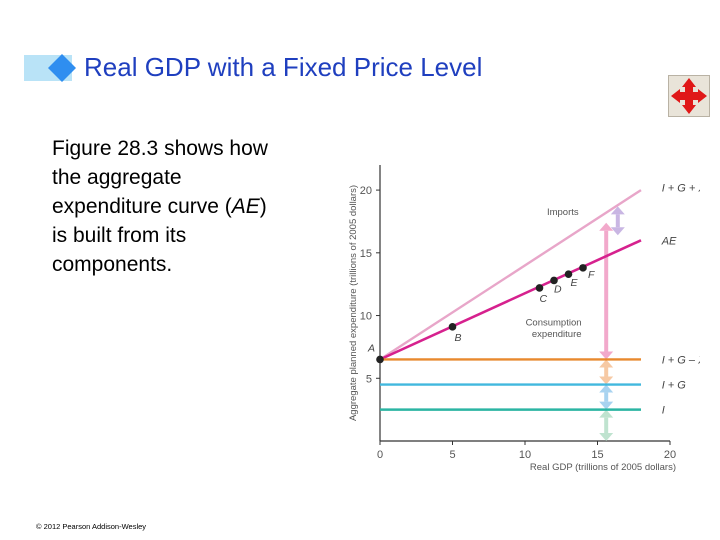 The image size is (720, 540). Describe the element at coordinates (670, 455) in the screenshot. I see `x-tick-label: 20` at that location.